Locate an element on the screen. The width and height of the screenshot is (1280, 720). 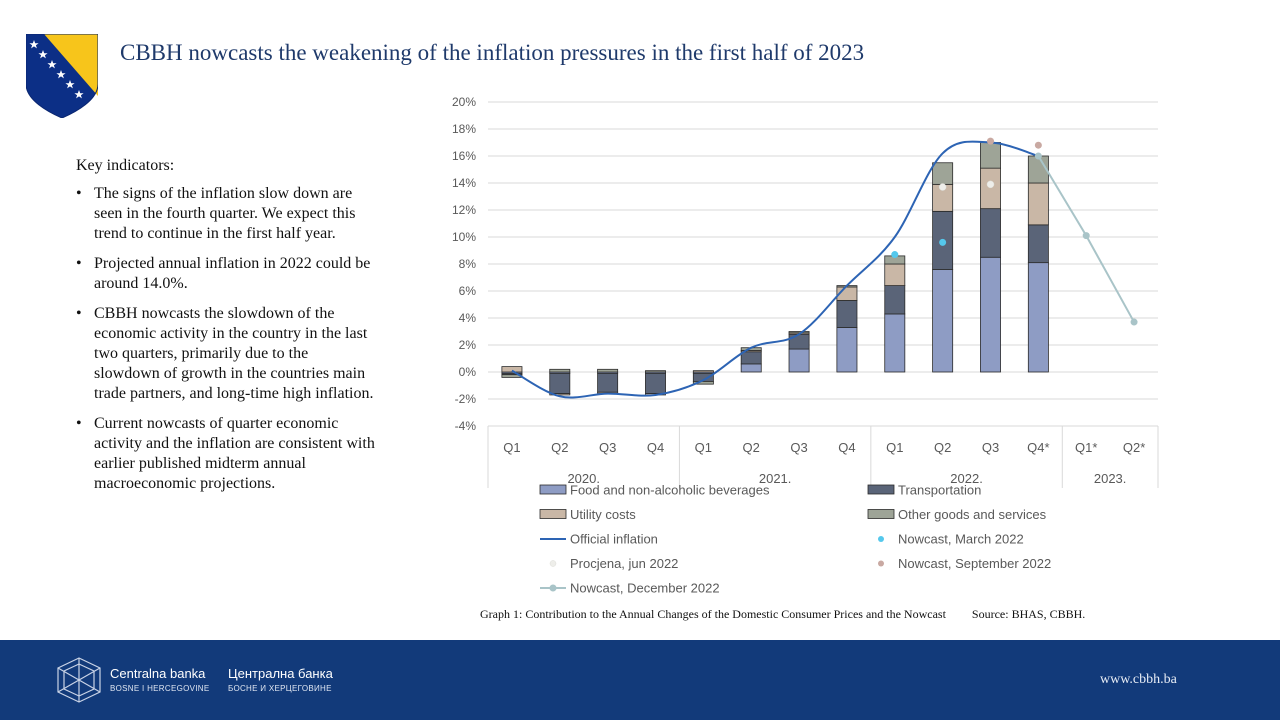
legend-label: Utility costs is located at coordinates (603, 514).